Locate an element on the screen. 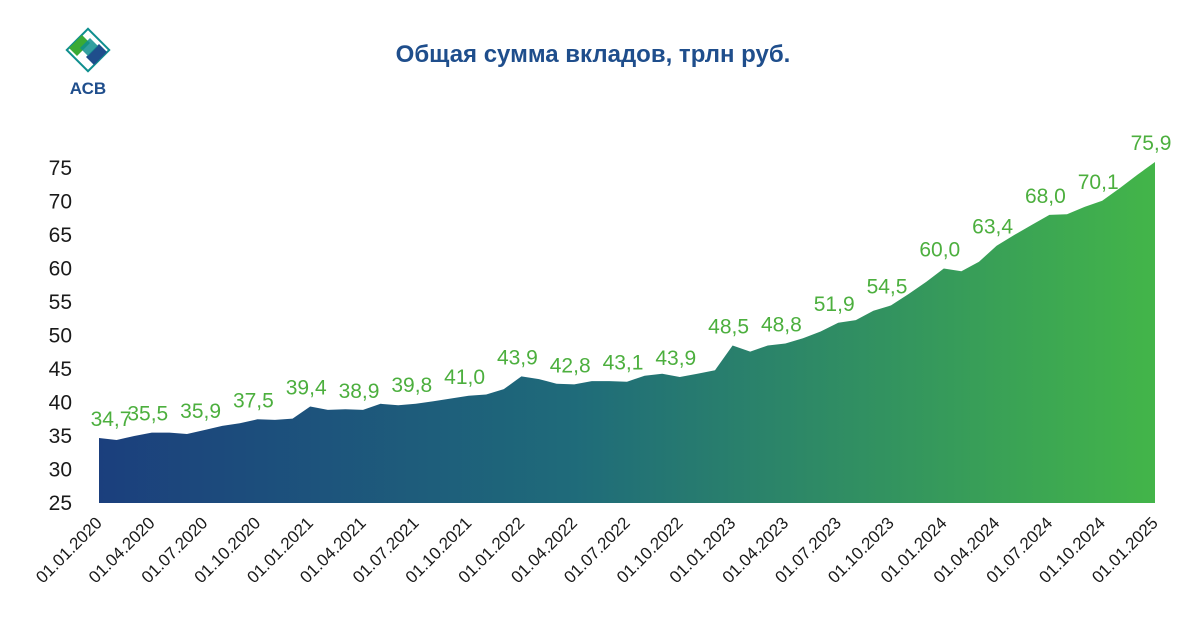 The height and width of the screenshot is (637, 1200). y-tick-label: 30 is located at coordinates (60, 470).